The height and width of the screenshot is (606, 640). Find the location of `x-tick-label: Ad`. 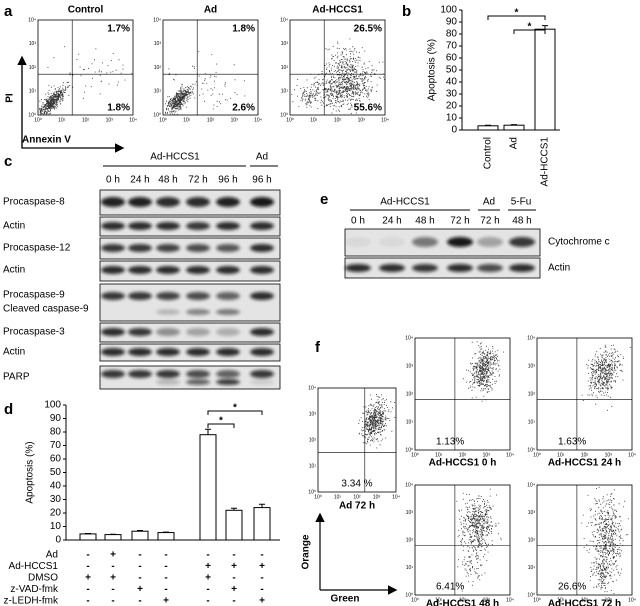

x-tick-label: Ad is located at coordinates (514, 143).